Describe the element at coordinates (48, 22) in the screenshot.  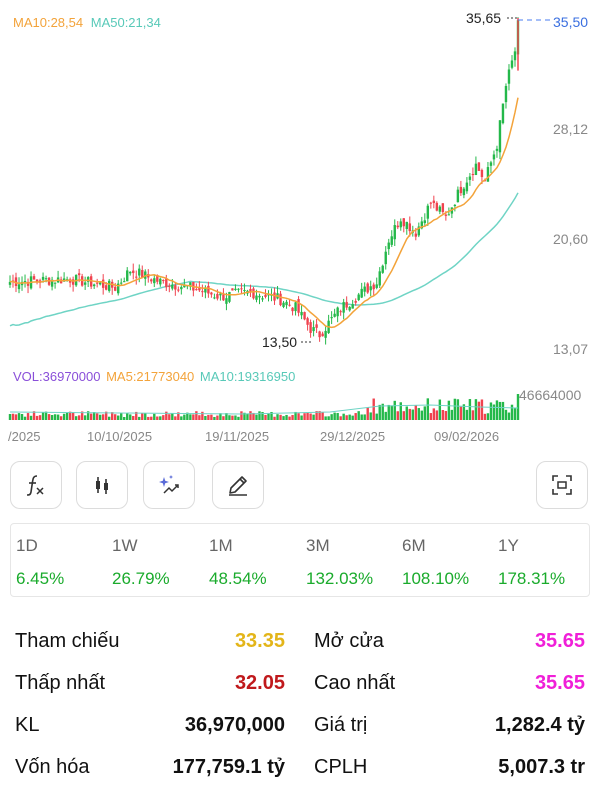
I see `ma10-legend: MA10:28,54` at that location.